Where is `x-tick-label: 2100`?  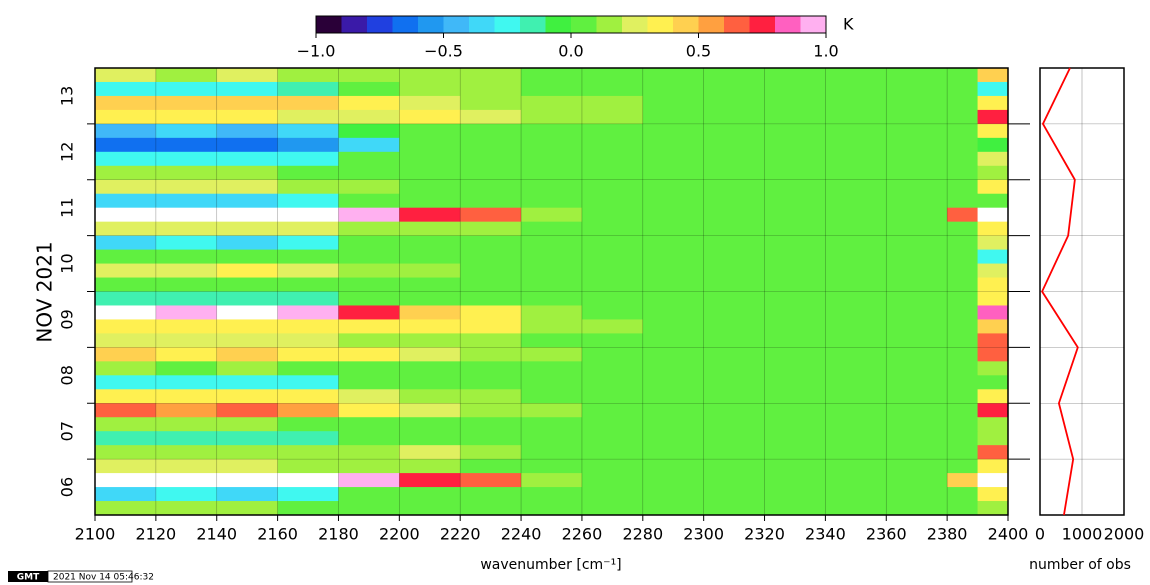 x-tick-label: 2100 is located at coordinates (95, 534).